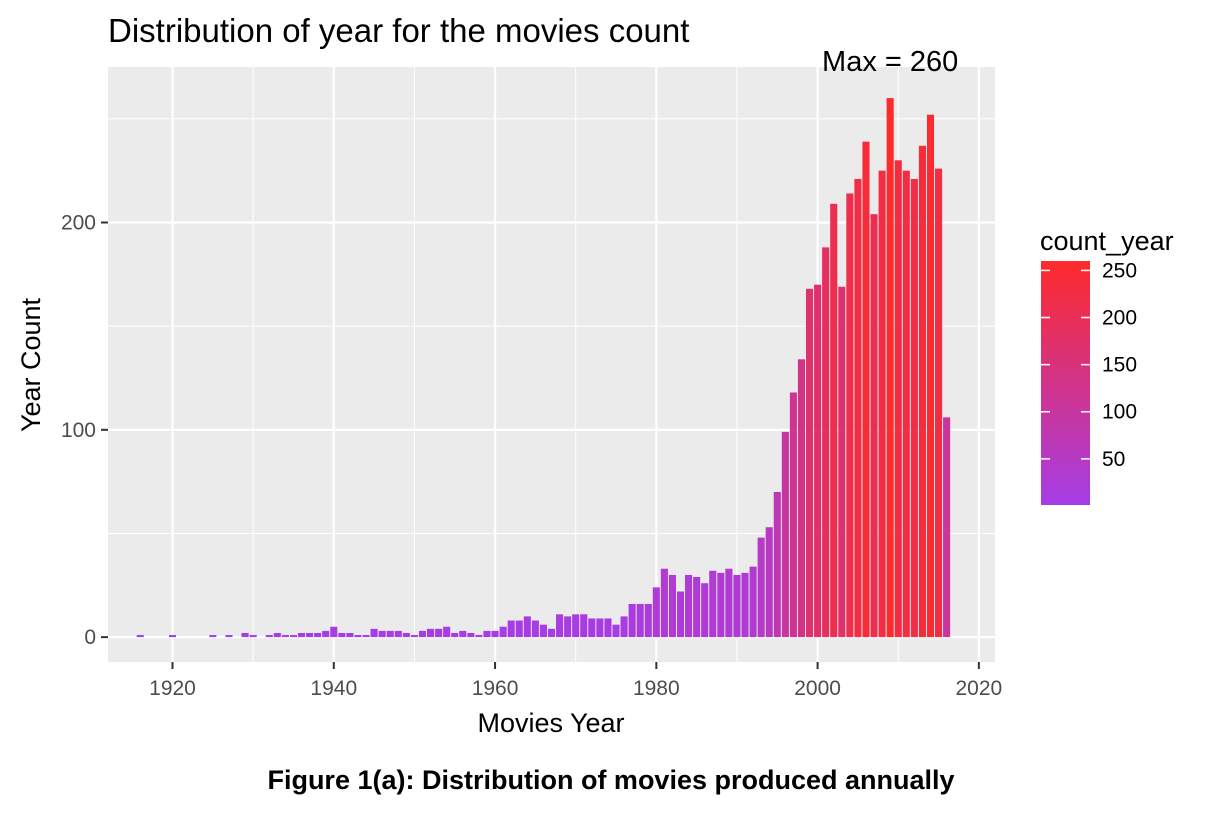 The image size is (1222, 826). What do you see at coordinates (1119, 365) in the screenshot?
I see `legend-tick-label: 150` at bounding box center [1119, 365].